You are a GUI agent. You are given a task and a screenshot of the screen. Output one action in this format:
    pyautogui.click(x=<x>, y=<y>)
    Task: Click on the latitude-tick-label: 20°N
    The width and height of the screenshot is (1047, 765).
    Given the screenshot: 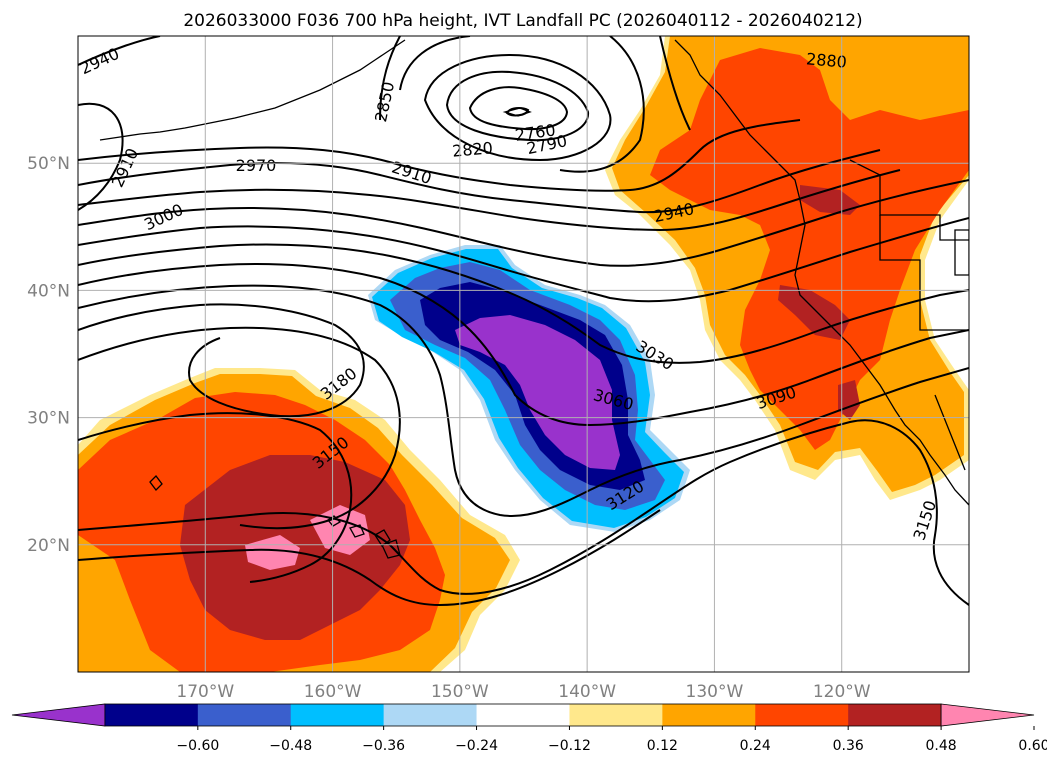 What is the action you would take?
    pyautogui.click(x=48, y=546)
    